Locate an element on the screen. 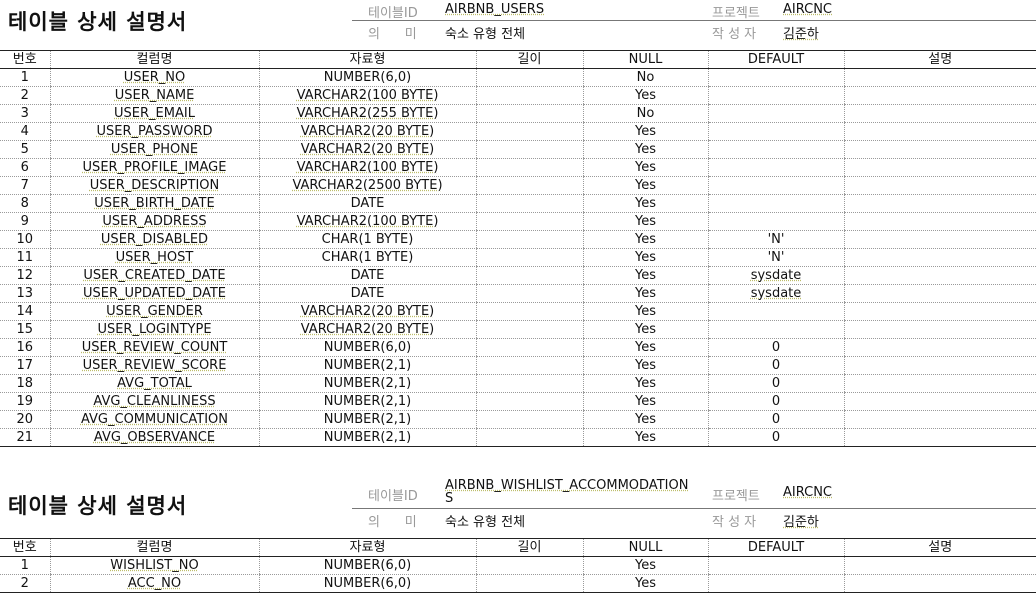 This screenshot has height=596, width=1036. col-column-name-cell: USER_HOST is located at coordinates (154, 257).